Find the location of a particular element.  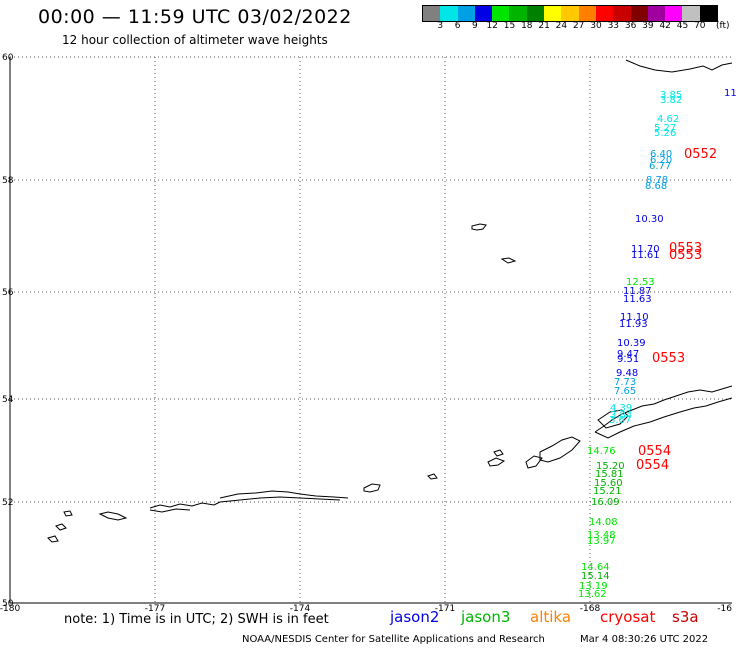

coastline-top is located at coordinates (679, 66).